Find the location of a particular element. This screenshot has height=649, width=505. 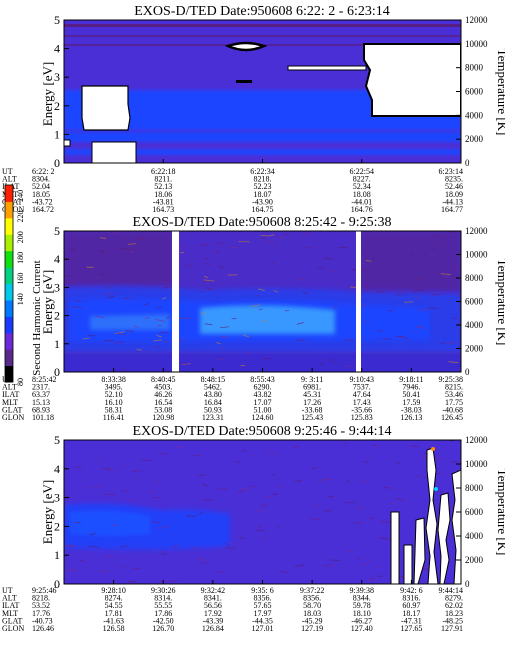

ephemeris-value: 17.43 is located at coordinates (362, 402).